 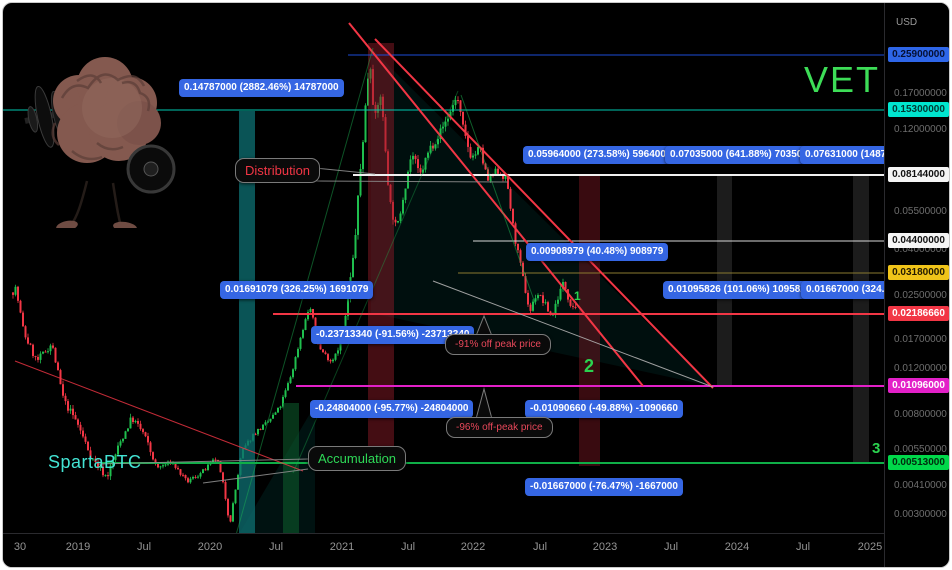 I want to click on measure-label: 0.07631000 (1487.52%), so click(x=842, y=155).